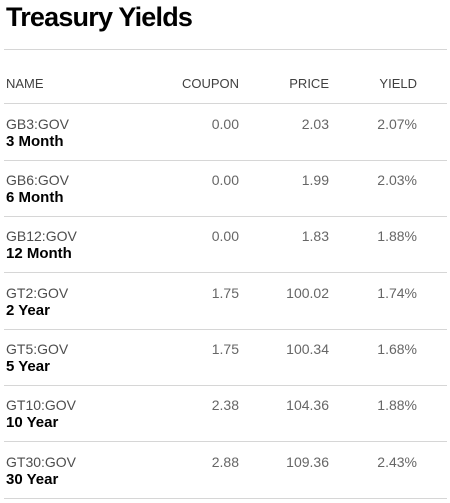  I want to click on table-row: GT10:GOV 10 Year 2.38 104.36 1.88%, so click(225, 413).